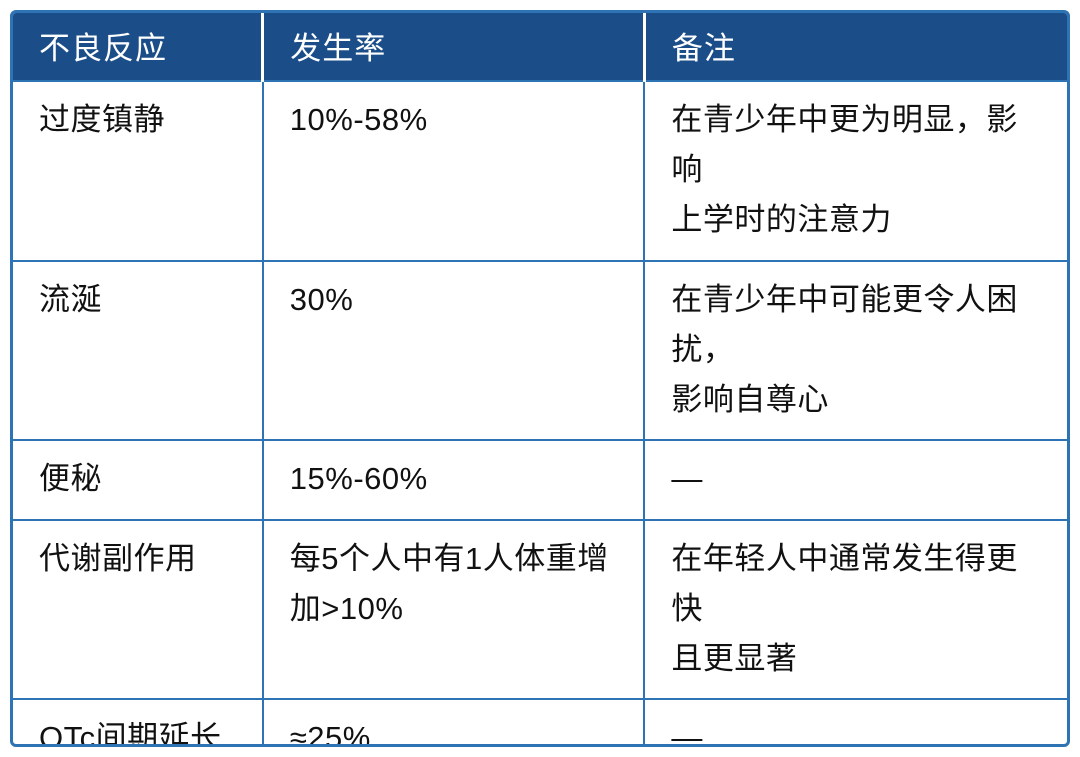  What do you see at coordinates (453, 609) in the screenshot?
I see `cell-rate: 每5个人中有1人体重增 加>10%` at bounding box center [453, 609].